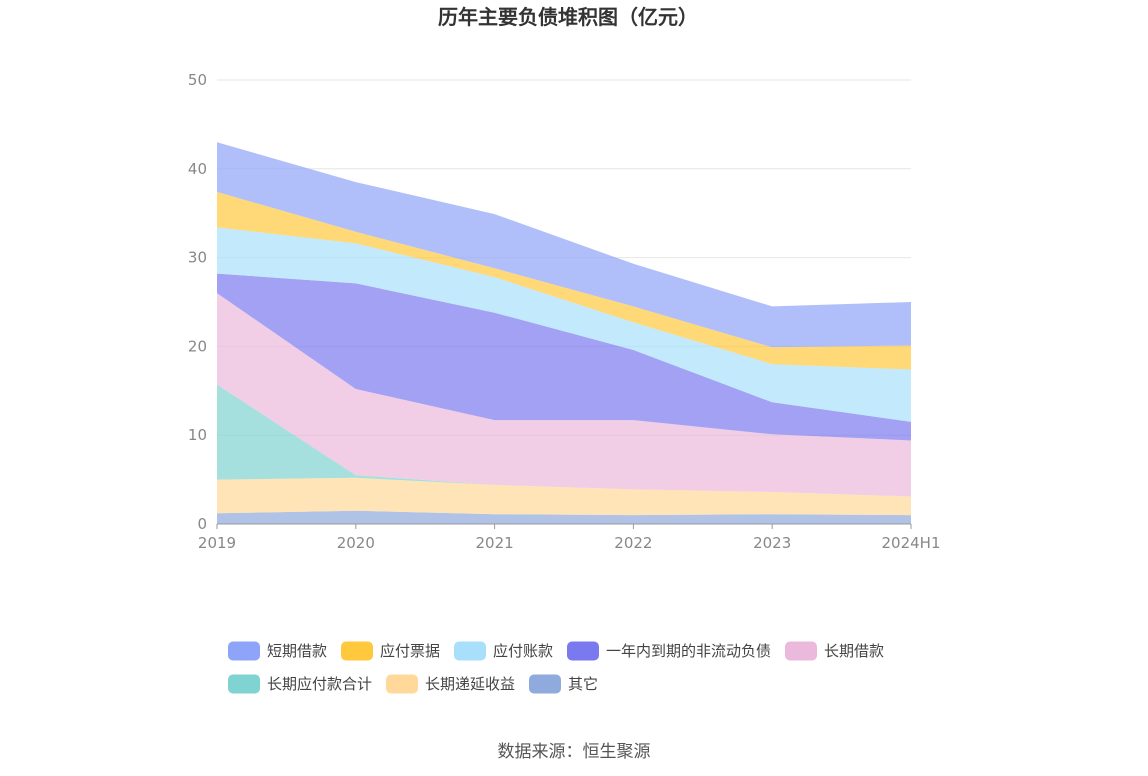 This screenshot has width=1148, height=776. I want to click on legend-item-应付账款: 应付账款, so click(503, 651).